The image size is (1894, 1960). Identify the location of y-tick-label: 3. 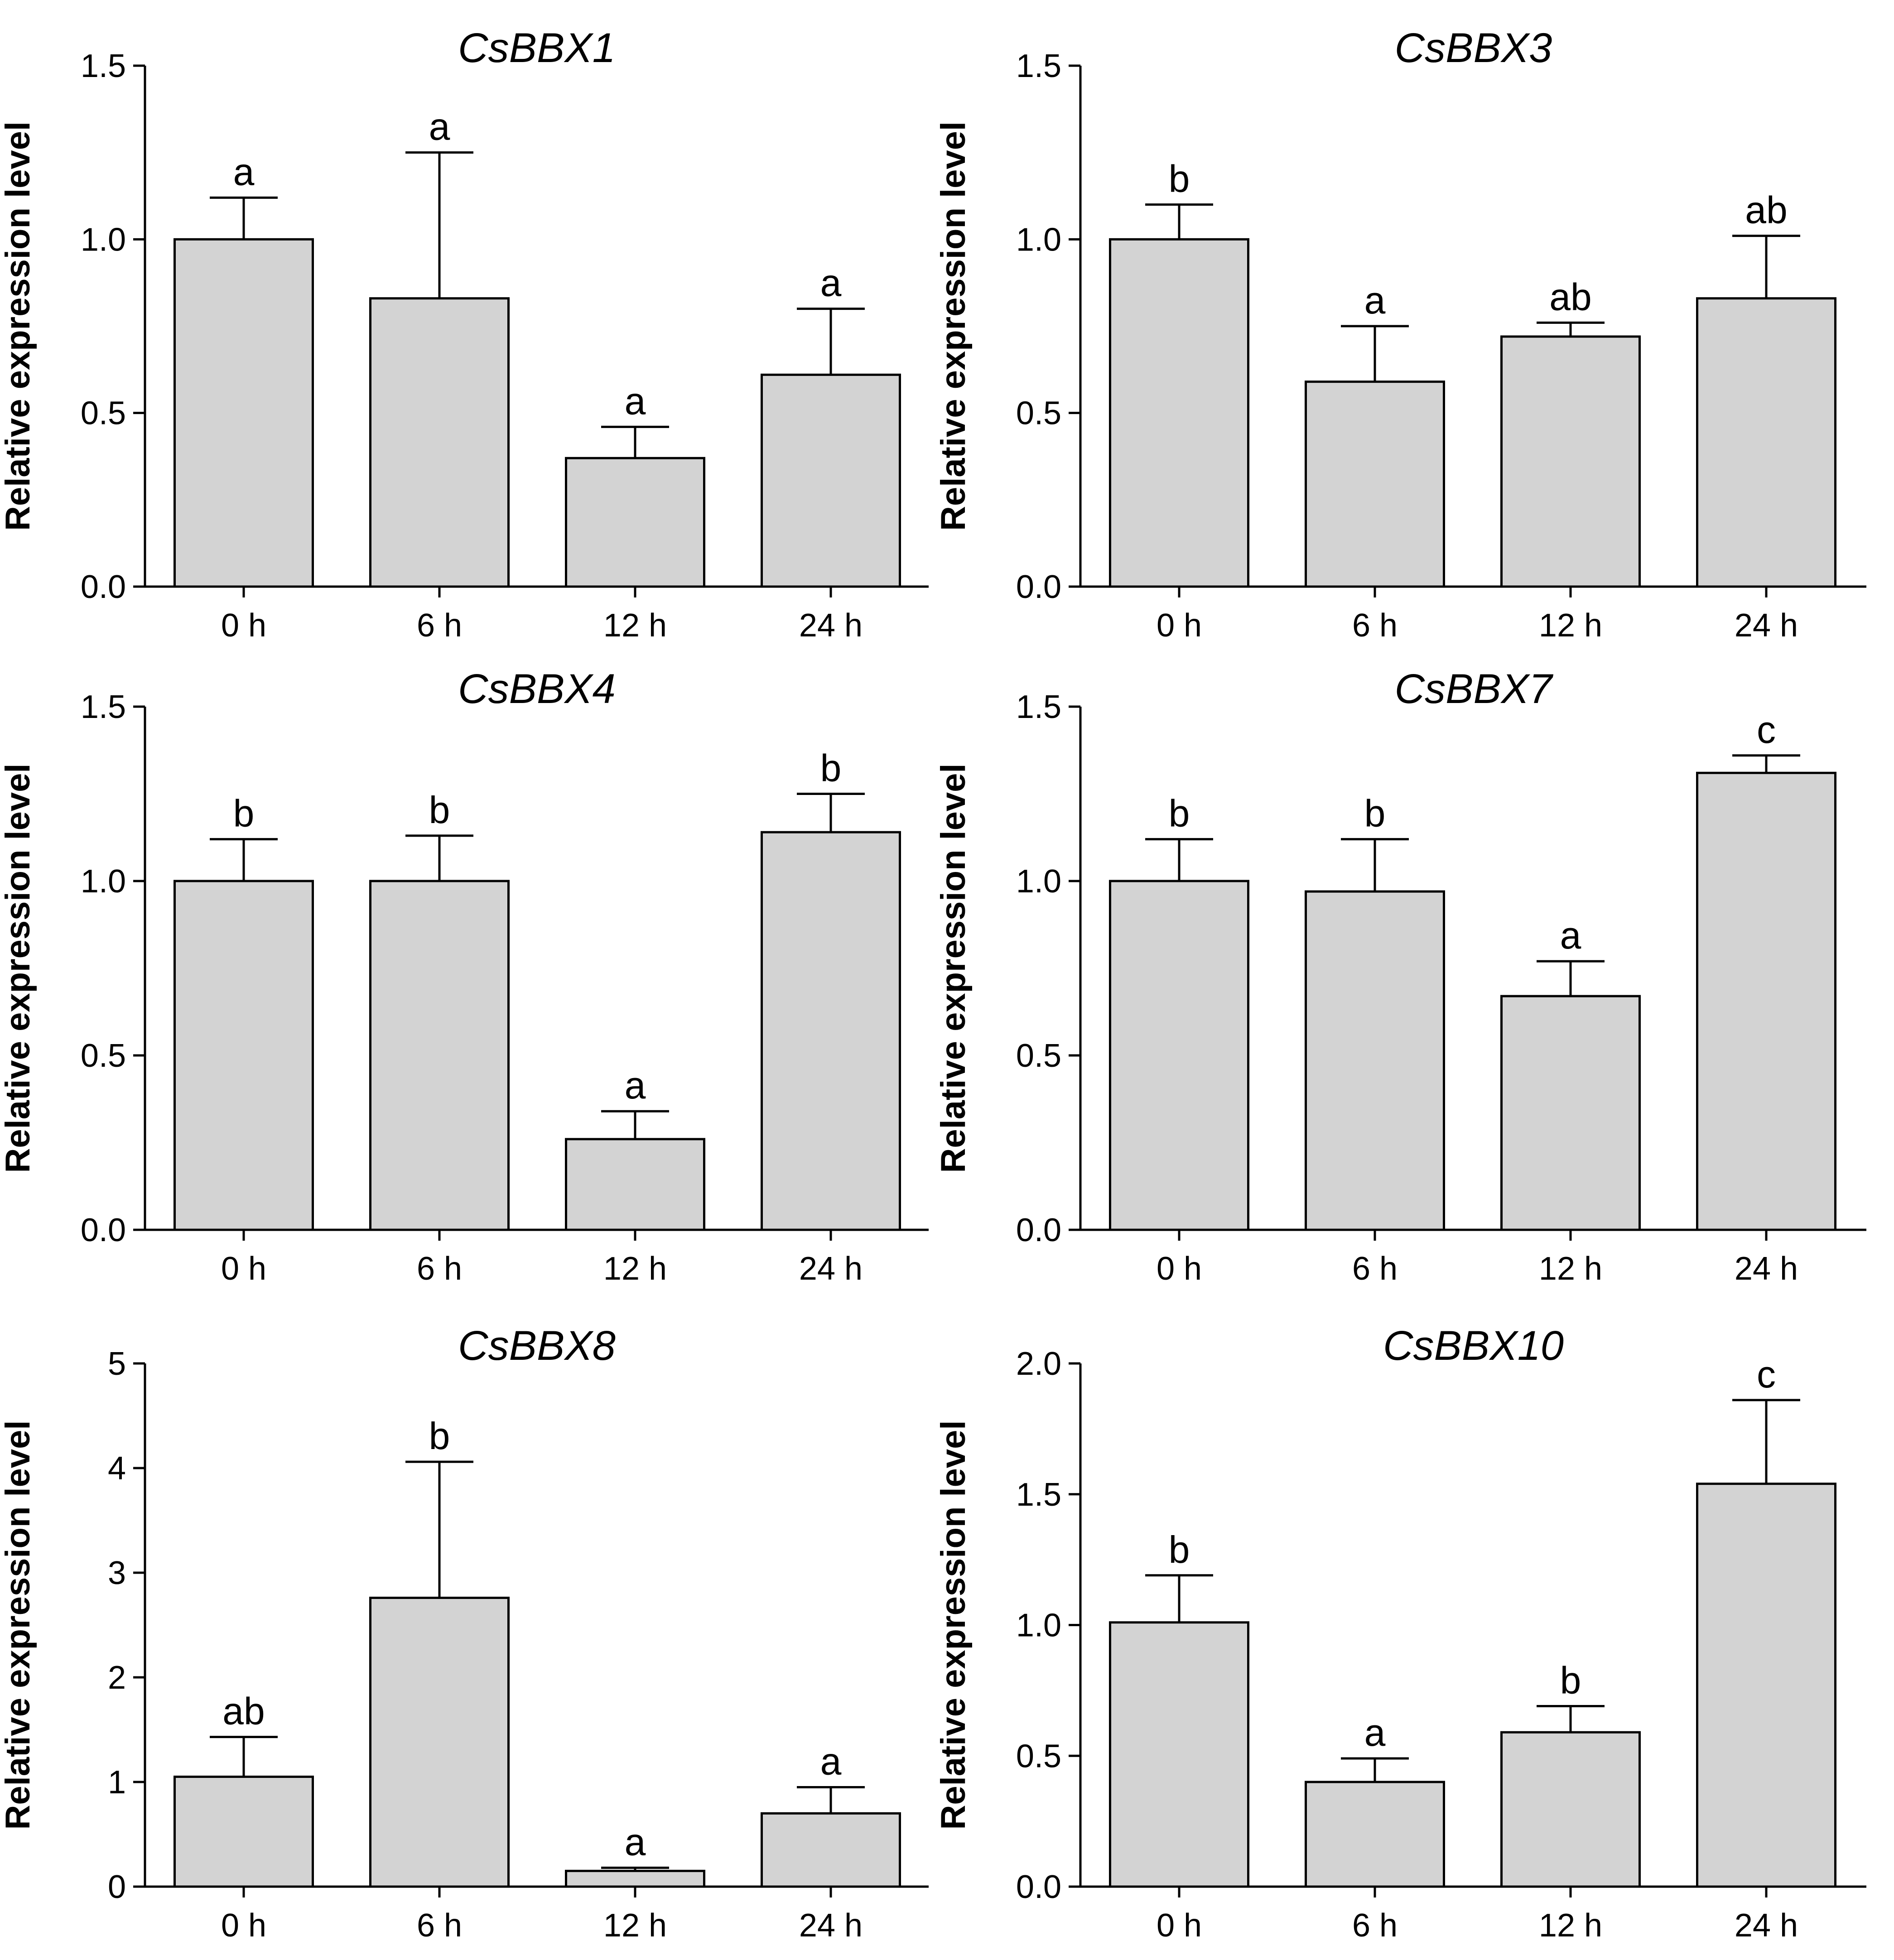
(117, 1573).